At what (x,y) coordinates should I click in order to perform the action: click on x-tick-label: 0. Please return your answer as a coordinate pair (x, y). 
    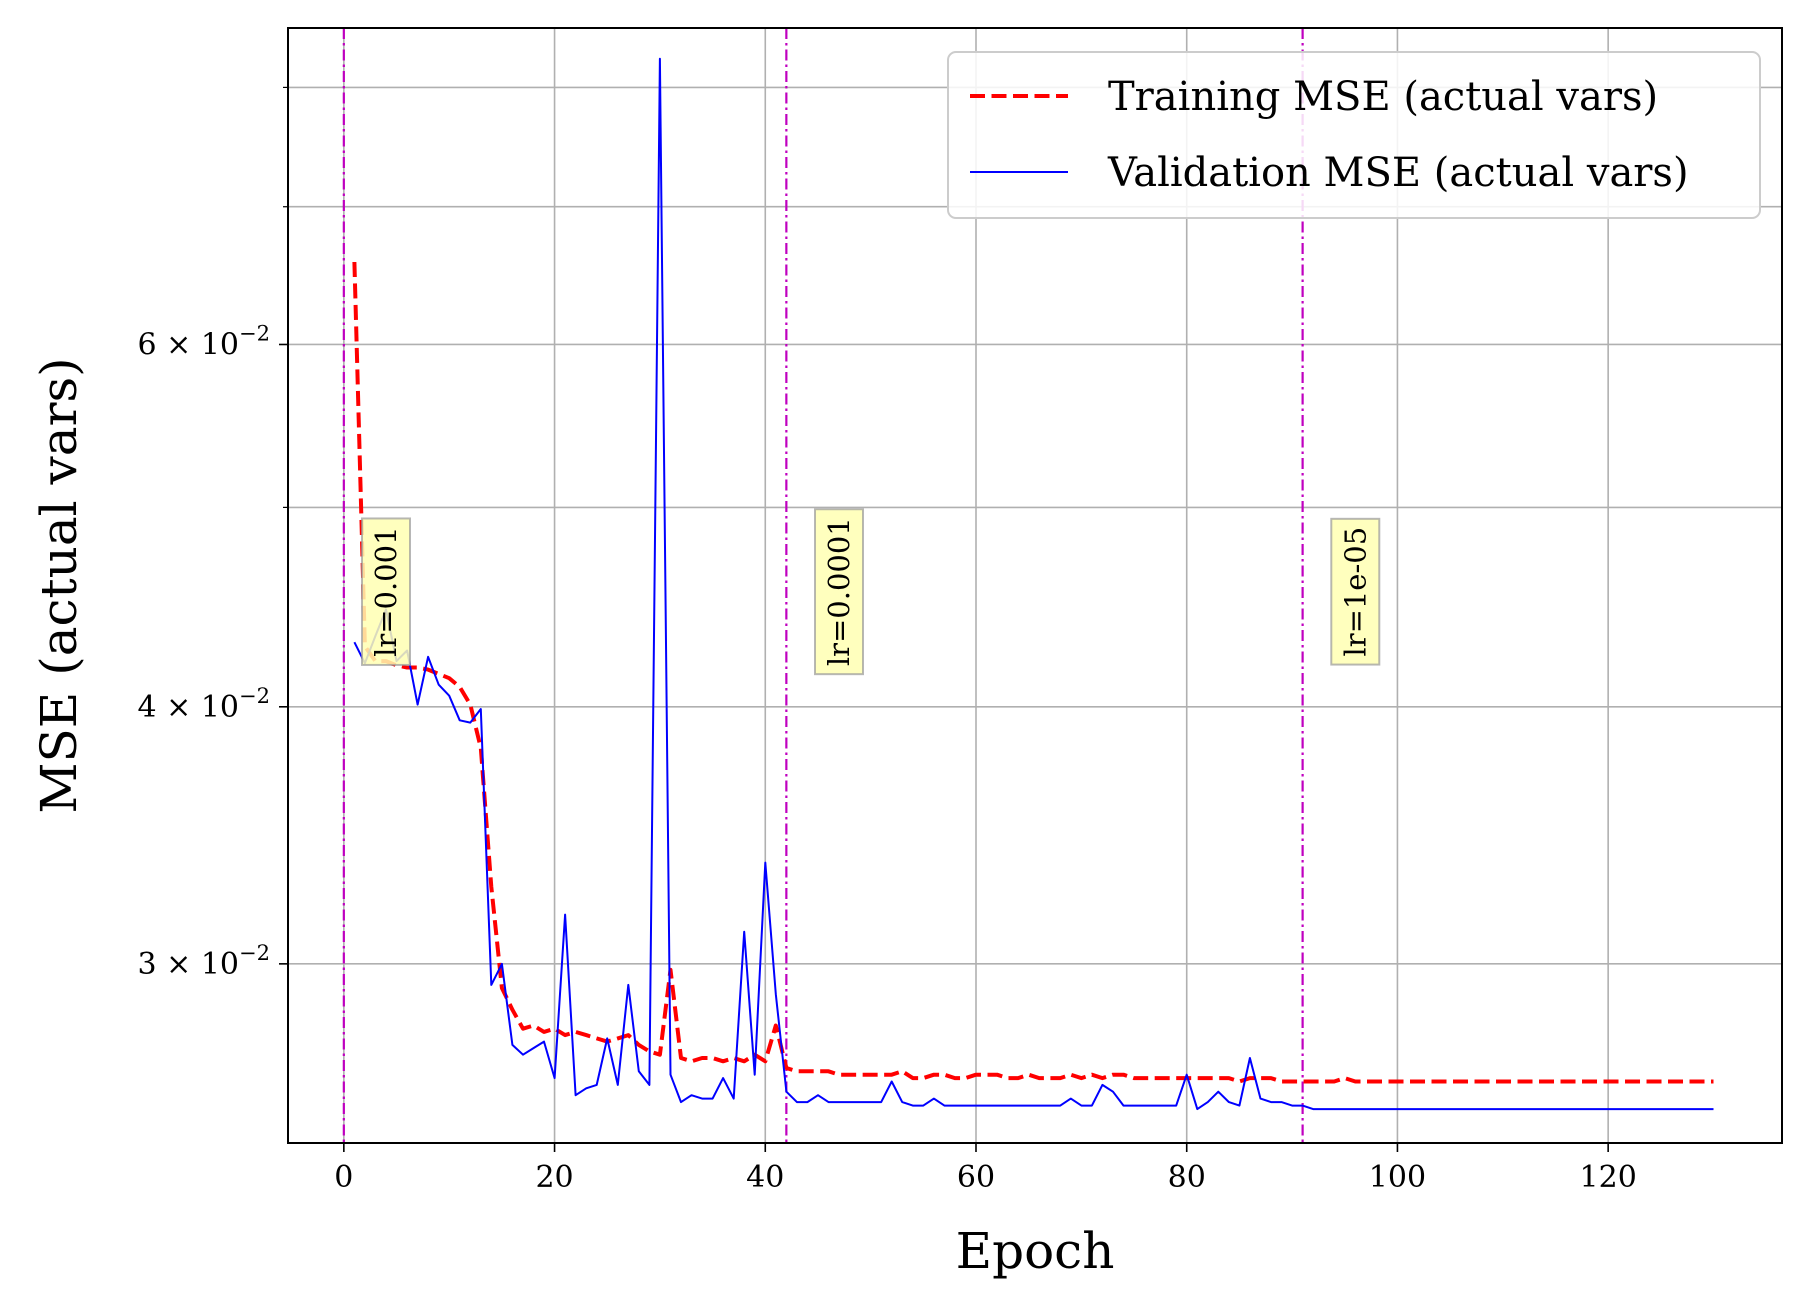
    Looking at the image, I should click on (343, 1177).